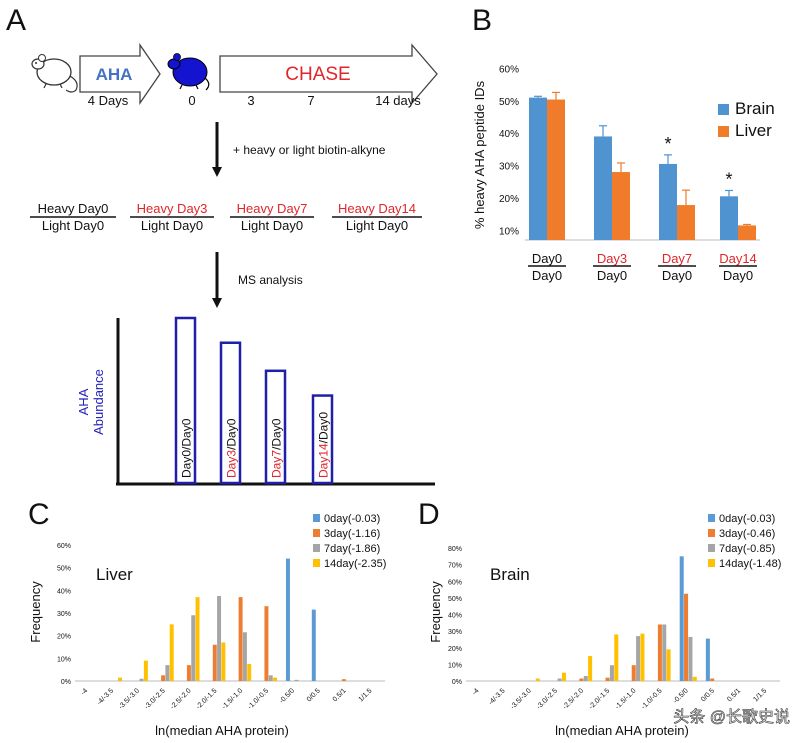 This screenshot has width=800, height=743. What do you see at coordinates (66, 682) in the screenshot?
I see `y-tick-label: 0%` at bounding box center [66, 682].